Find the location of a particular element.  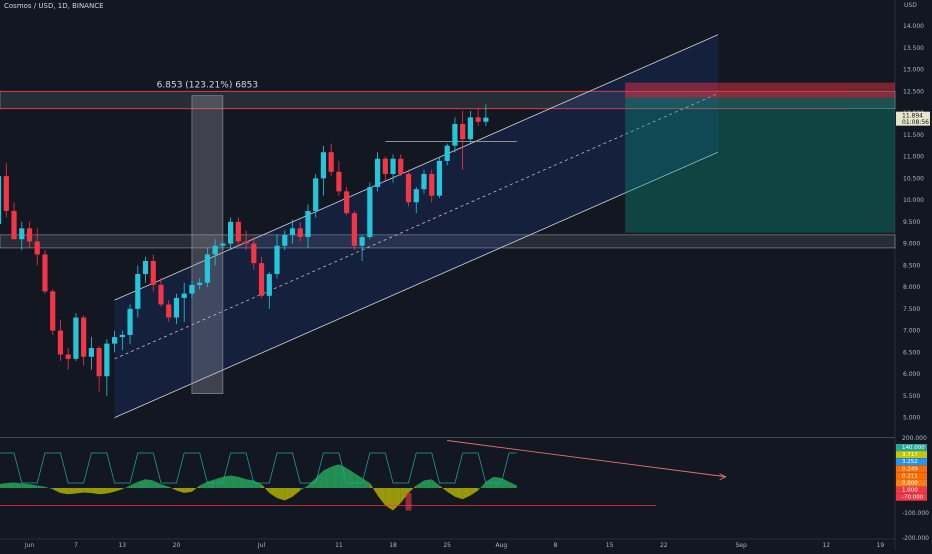

time-tick-label: 22 is located at coordinates (664, 545).